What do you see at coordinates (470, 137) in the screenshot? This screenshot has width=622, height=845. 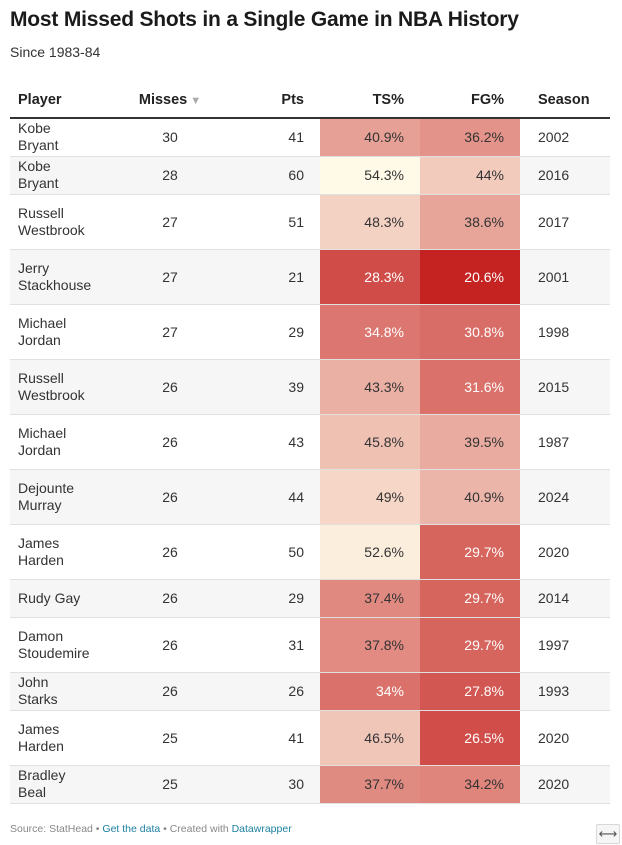 I see `cell-fg: 36.2%` at bounding box center [470, 137].